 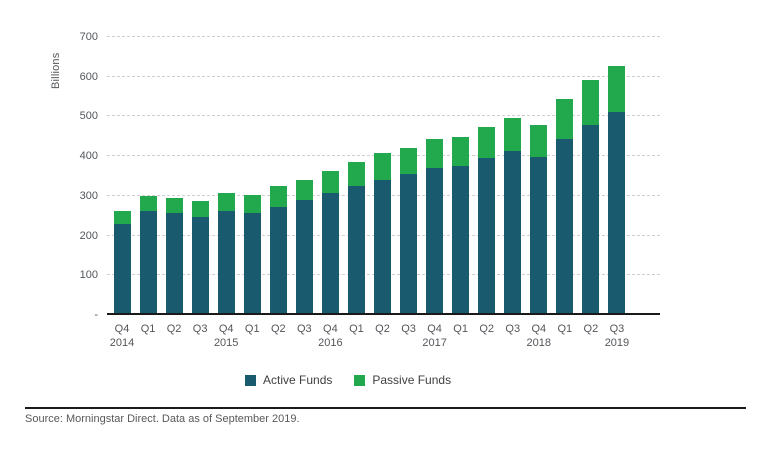 I want to click on stacked-bar-5-q4, so click(x=226, y=254).